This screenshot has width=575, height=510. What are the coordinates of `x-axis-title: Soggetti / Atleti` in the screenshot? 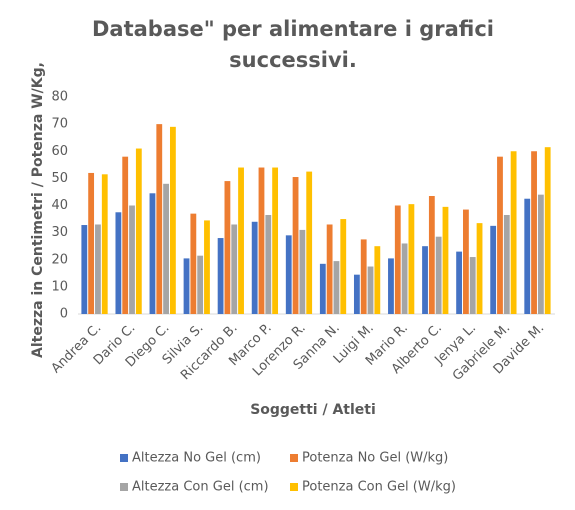 It's located at (313, 410).